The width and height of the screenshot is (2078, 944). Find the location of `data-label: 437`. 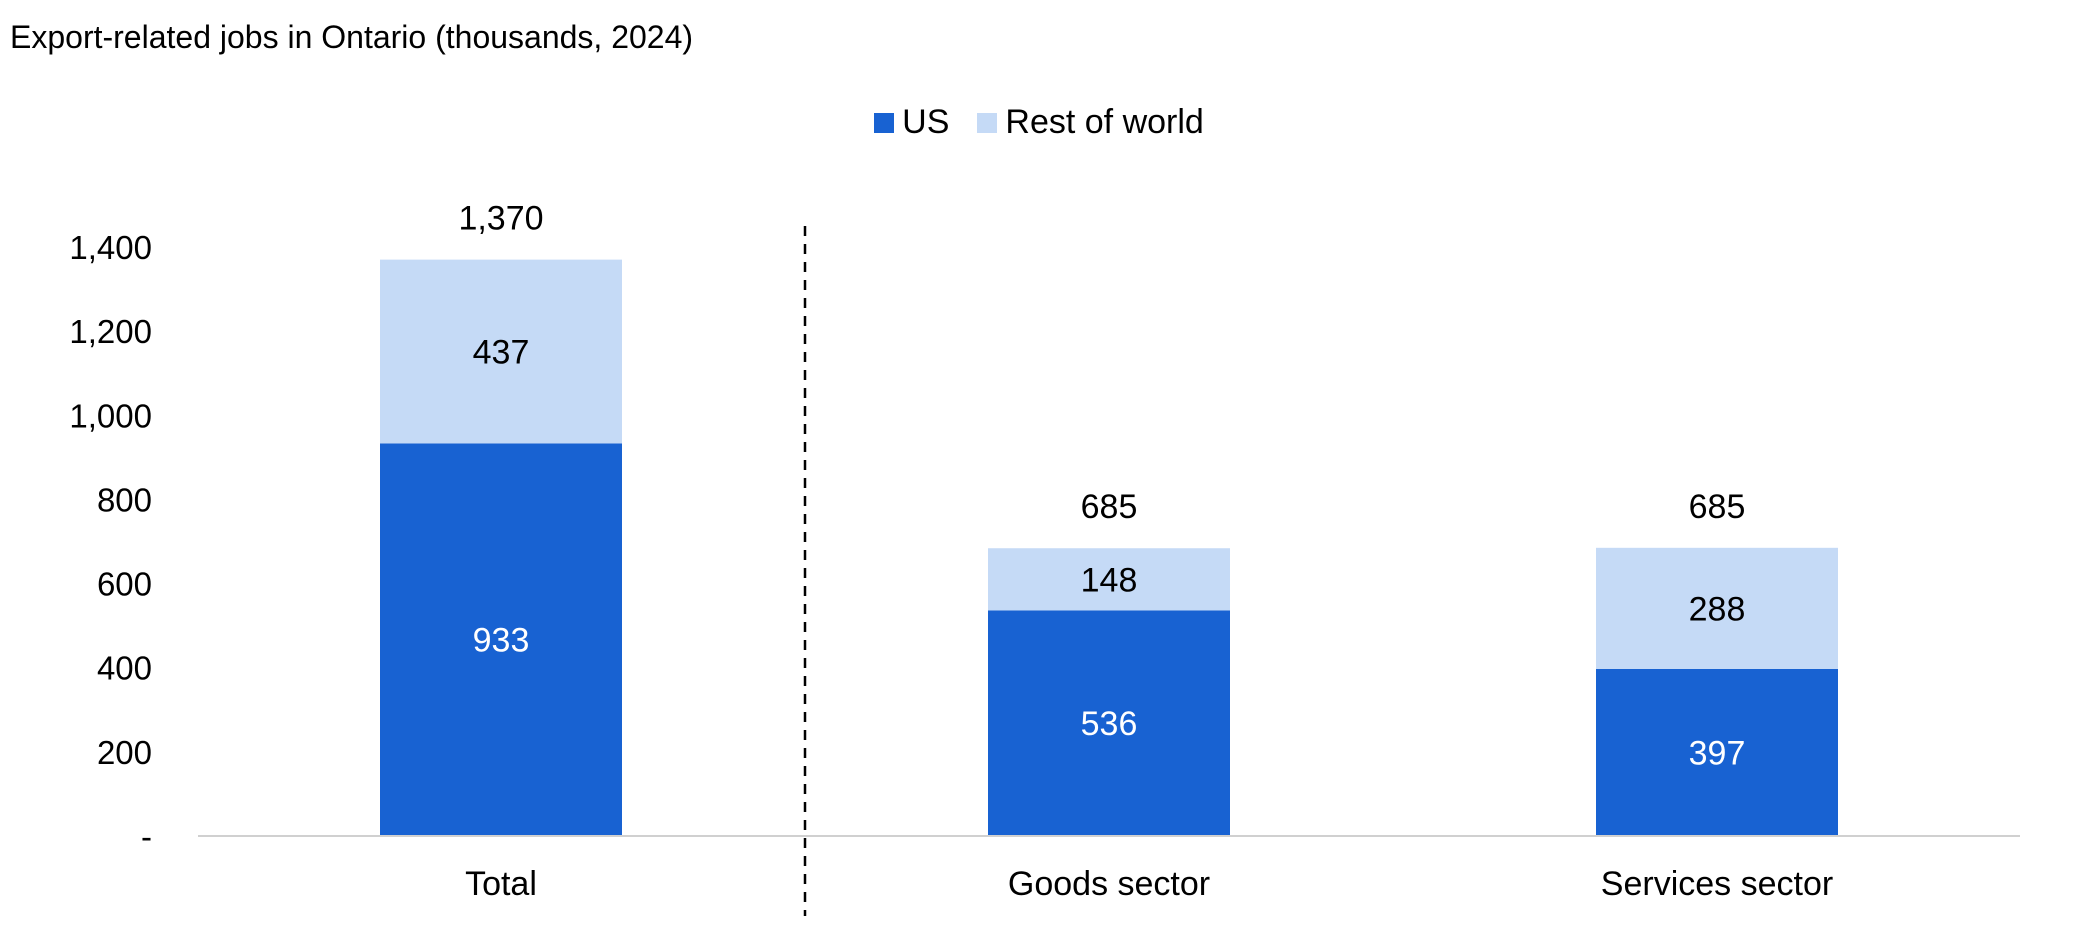

data-label: 437 is located at coordinates (501, 353).